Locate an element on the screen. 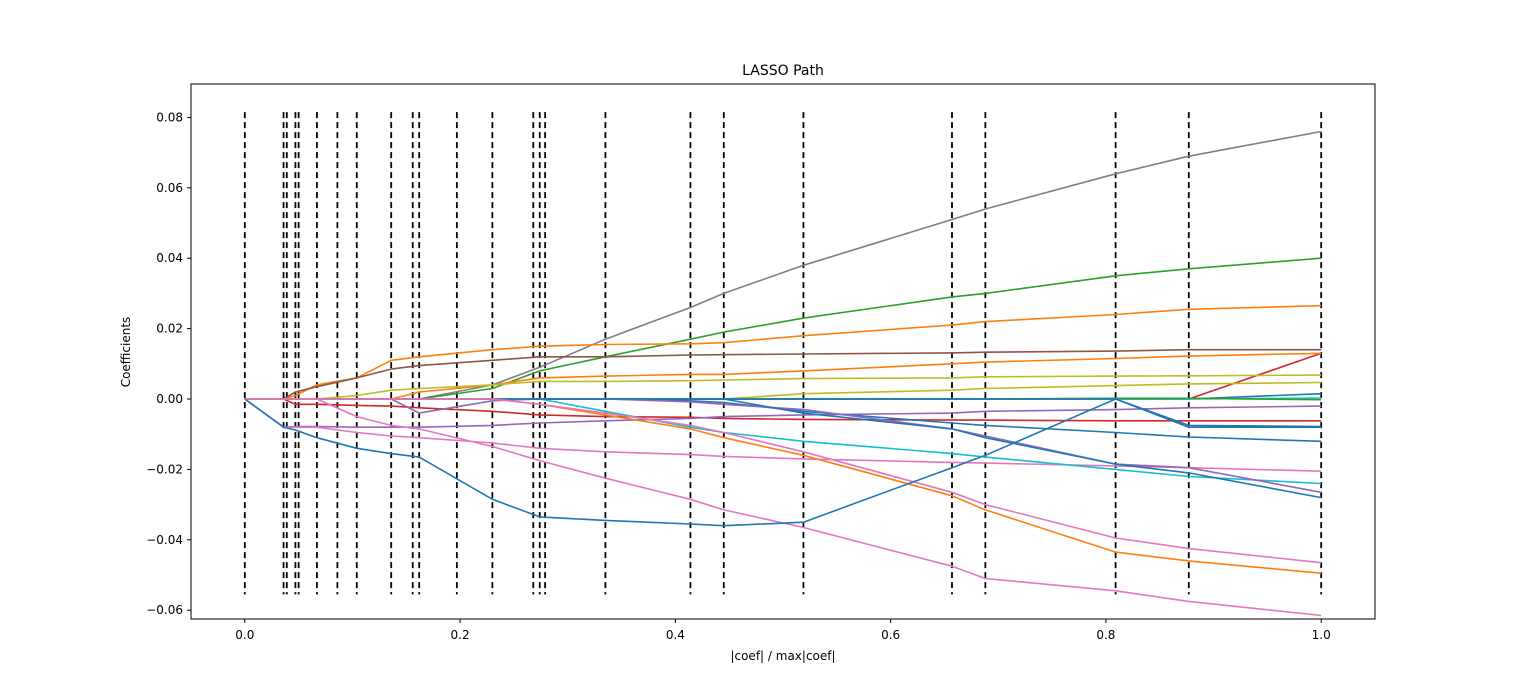  x-tick-label-5: 1.0 is located at coordinates (1321, 635).